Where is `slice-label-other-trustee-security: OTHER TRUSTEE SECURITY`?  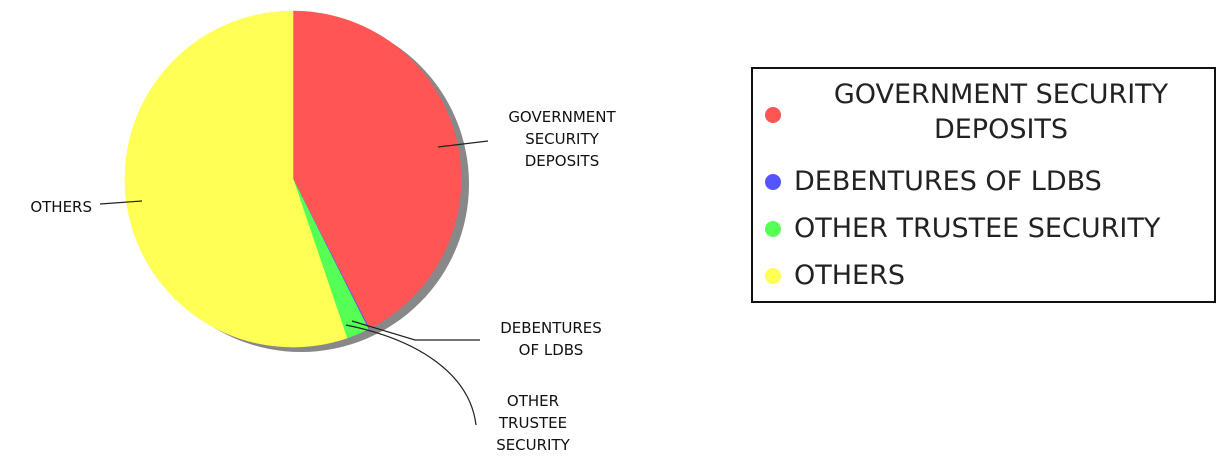
slice-label-other-trustee-security: OTHER TRUSTEE SECURITY is located at coordinates (533, 423).